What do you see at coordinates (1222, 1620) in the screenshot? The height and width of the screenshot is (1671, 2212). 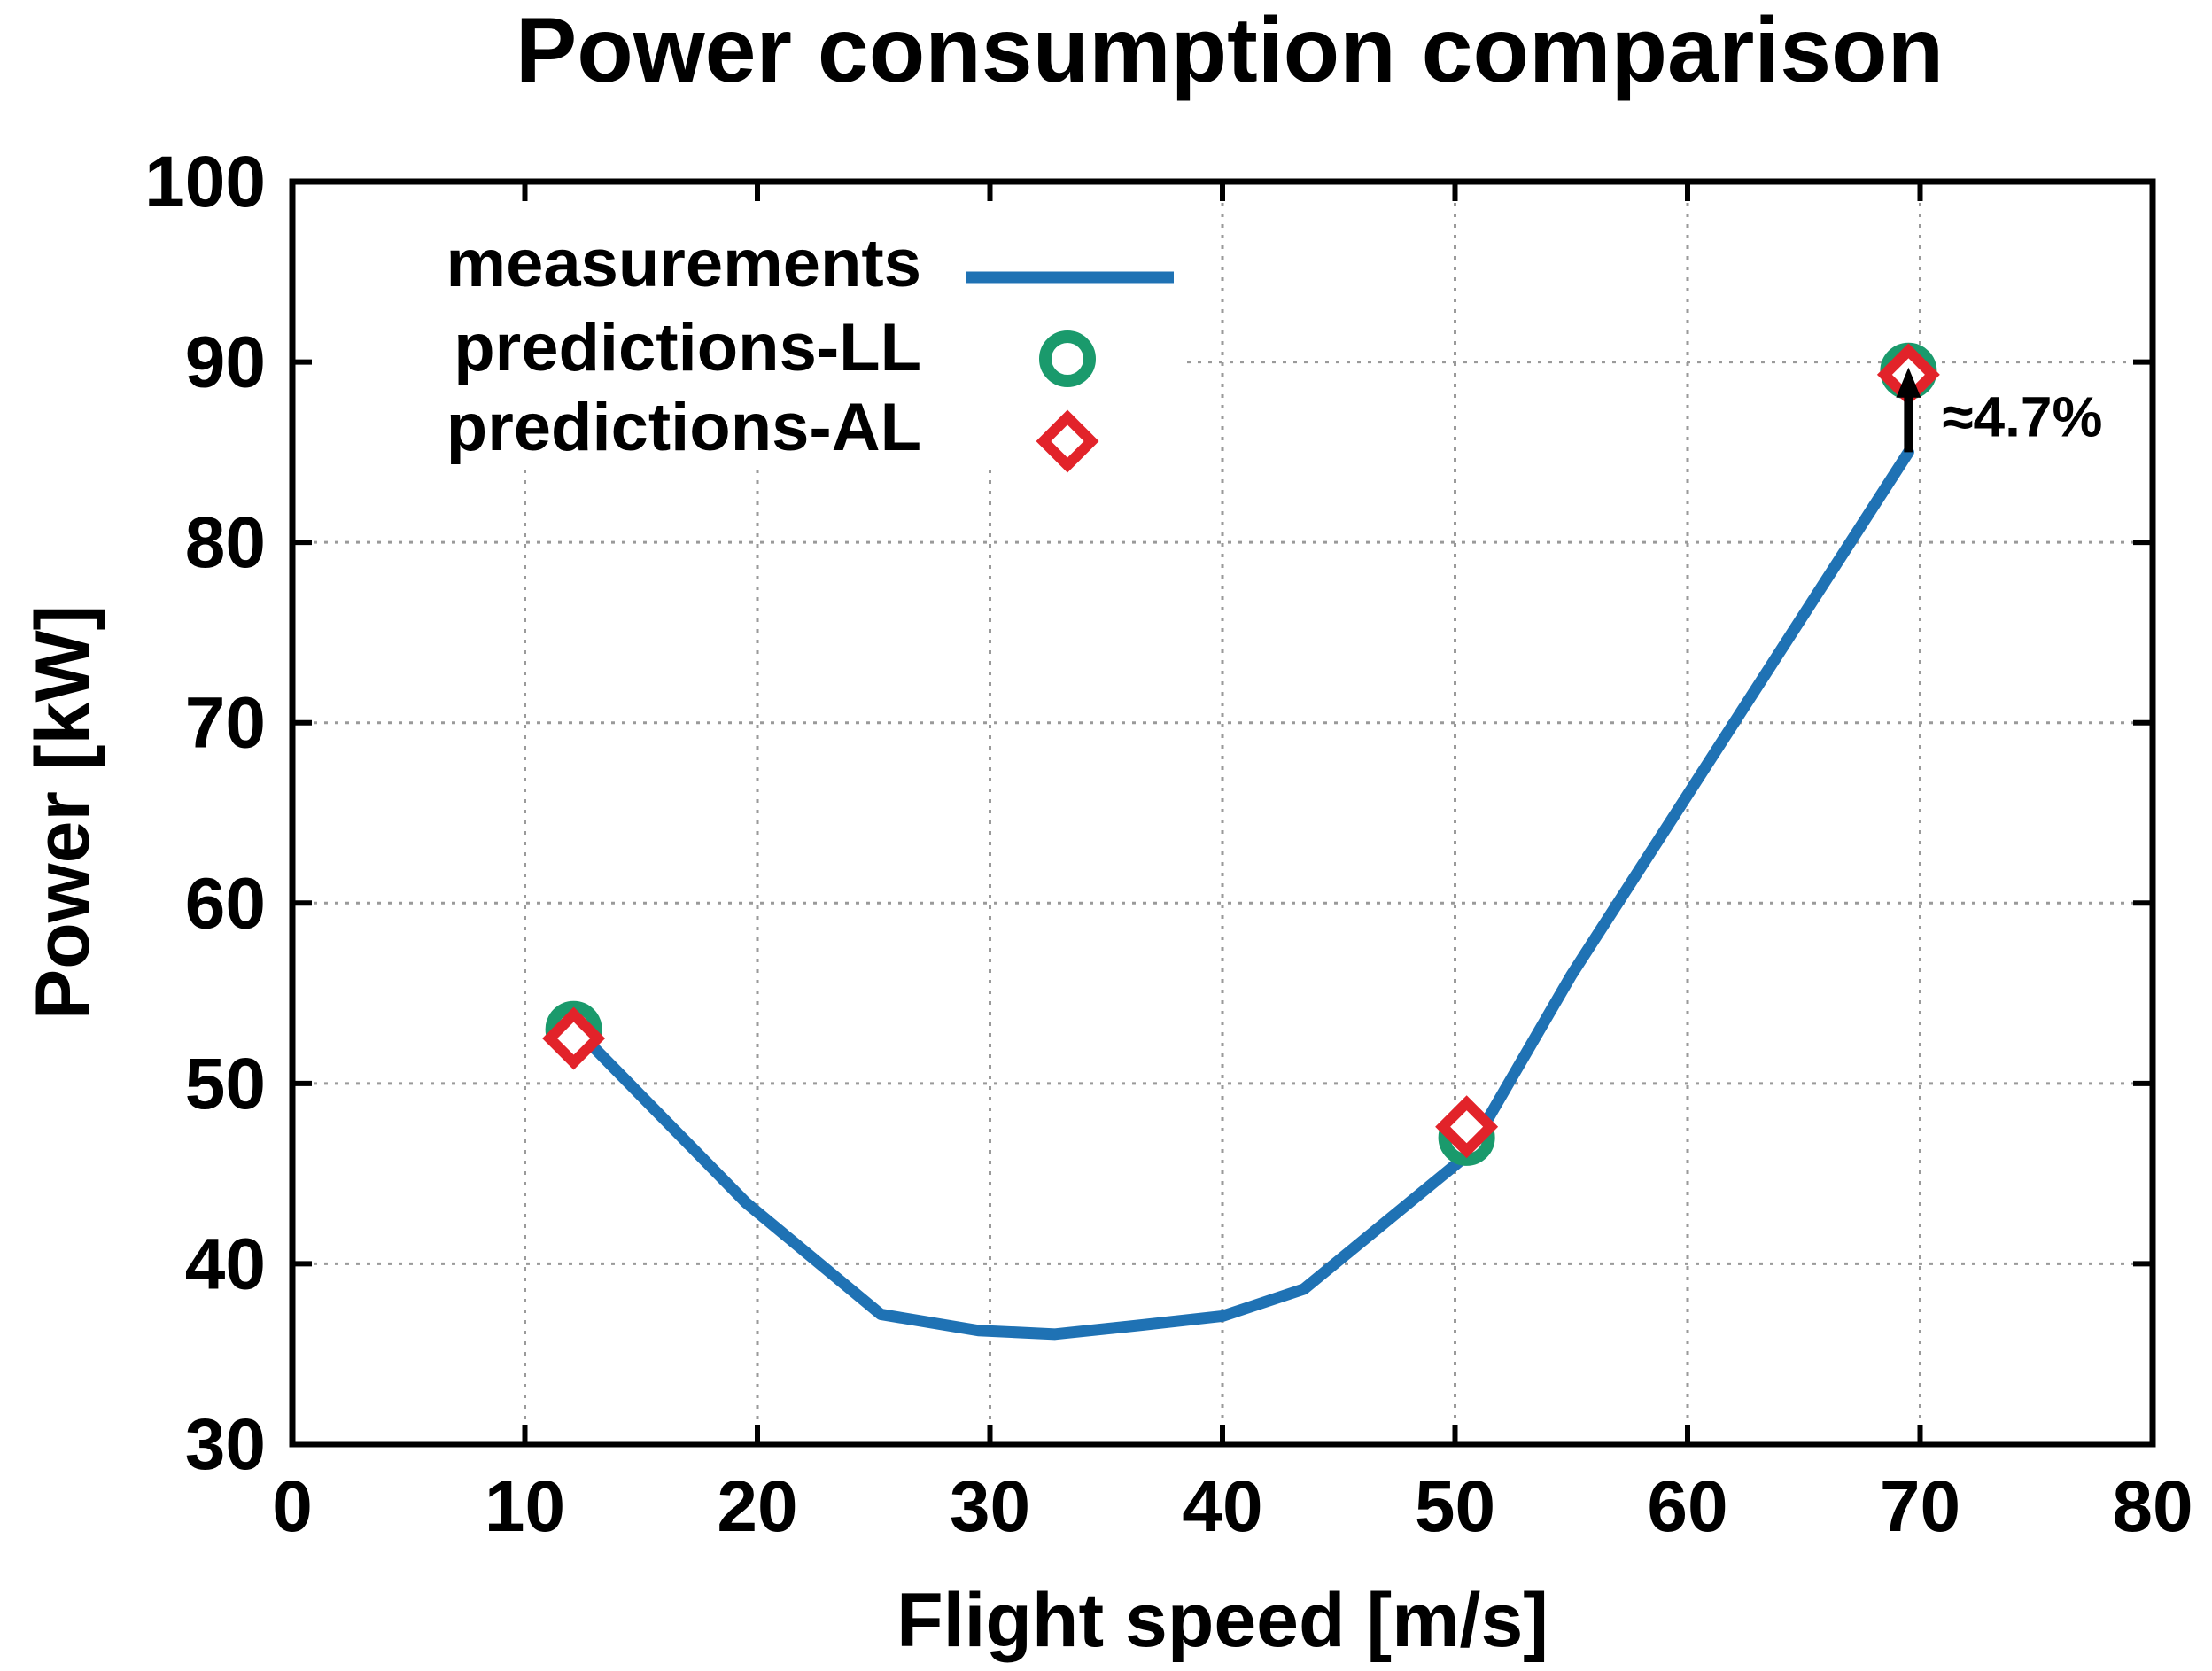 I see `x-axis-label: Flight speed [m/s]` at bounding box center [1222, 1620].